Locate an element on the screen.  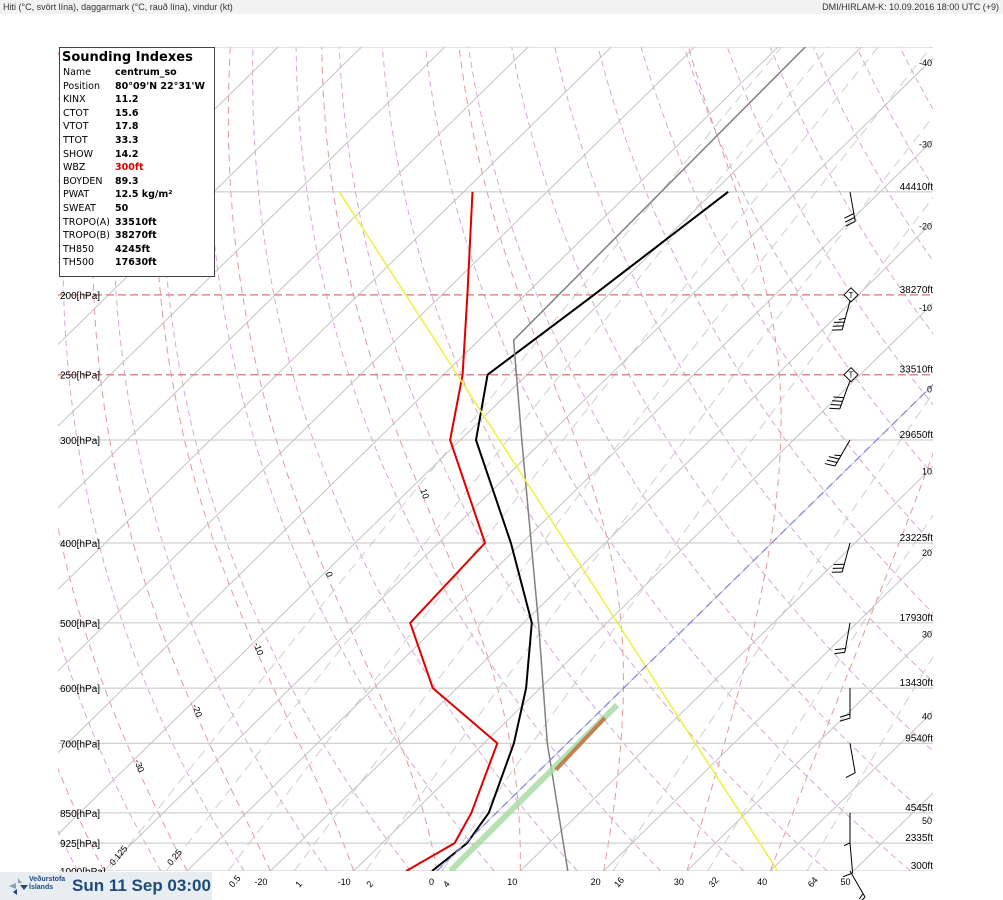
pressure-label: 200[hPa] is located at coordinates (80, 296).